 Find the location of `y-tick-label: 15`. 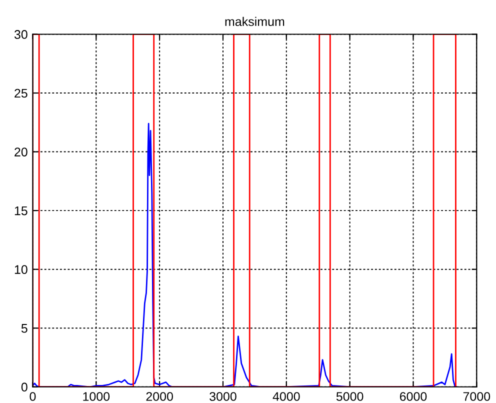

y-tick-label: 15 is located at coordinates (21, 211).